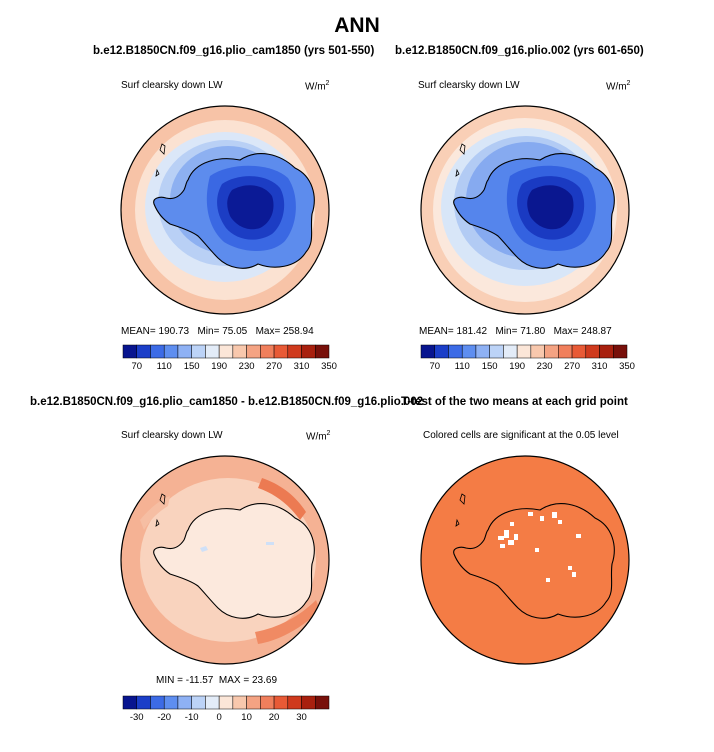  I want to click on panel-2-units: W/m2, so click(618, 86).